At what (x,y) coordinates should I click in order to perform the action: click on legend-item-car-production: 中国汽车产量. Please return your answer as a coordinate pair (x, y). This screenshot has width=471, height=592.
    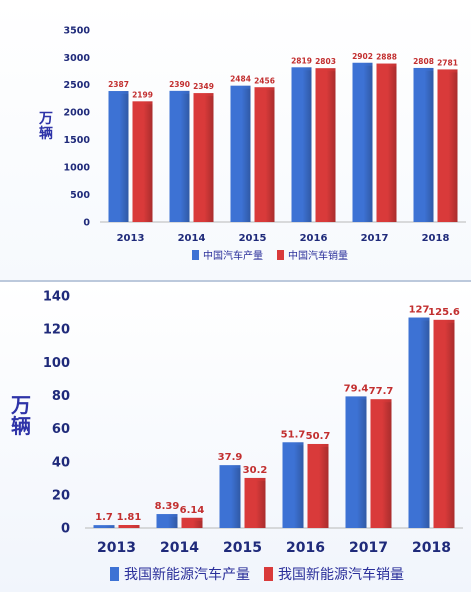
    Looking at the image, I should click on (227, 254).